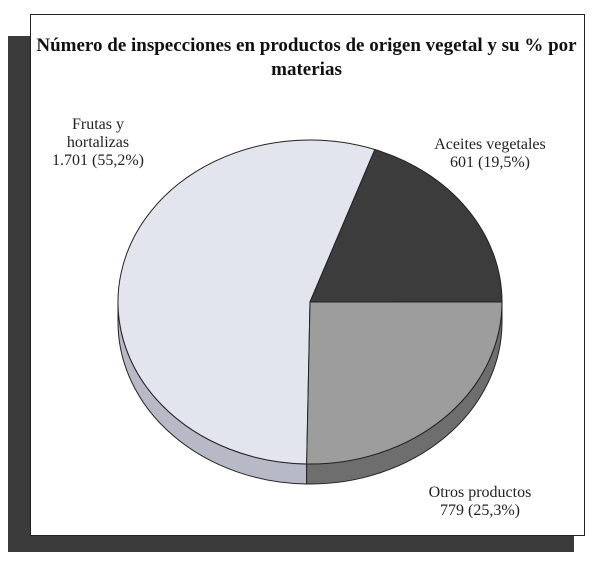 The height and width of the screenshot is (562, 592). Describe the element at coordinates (480, 510) in the screenshot. I see `slice-value: 779 (25,3%)` at that location.